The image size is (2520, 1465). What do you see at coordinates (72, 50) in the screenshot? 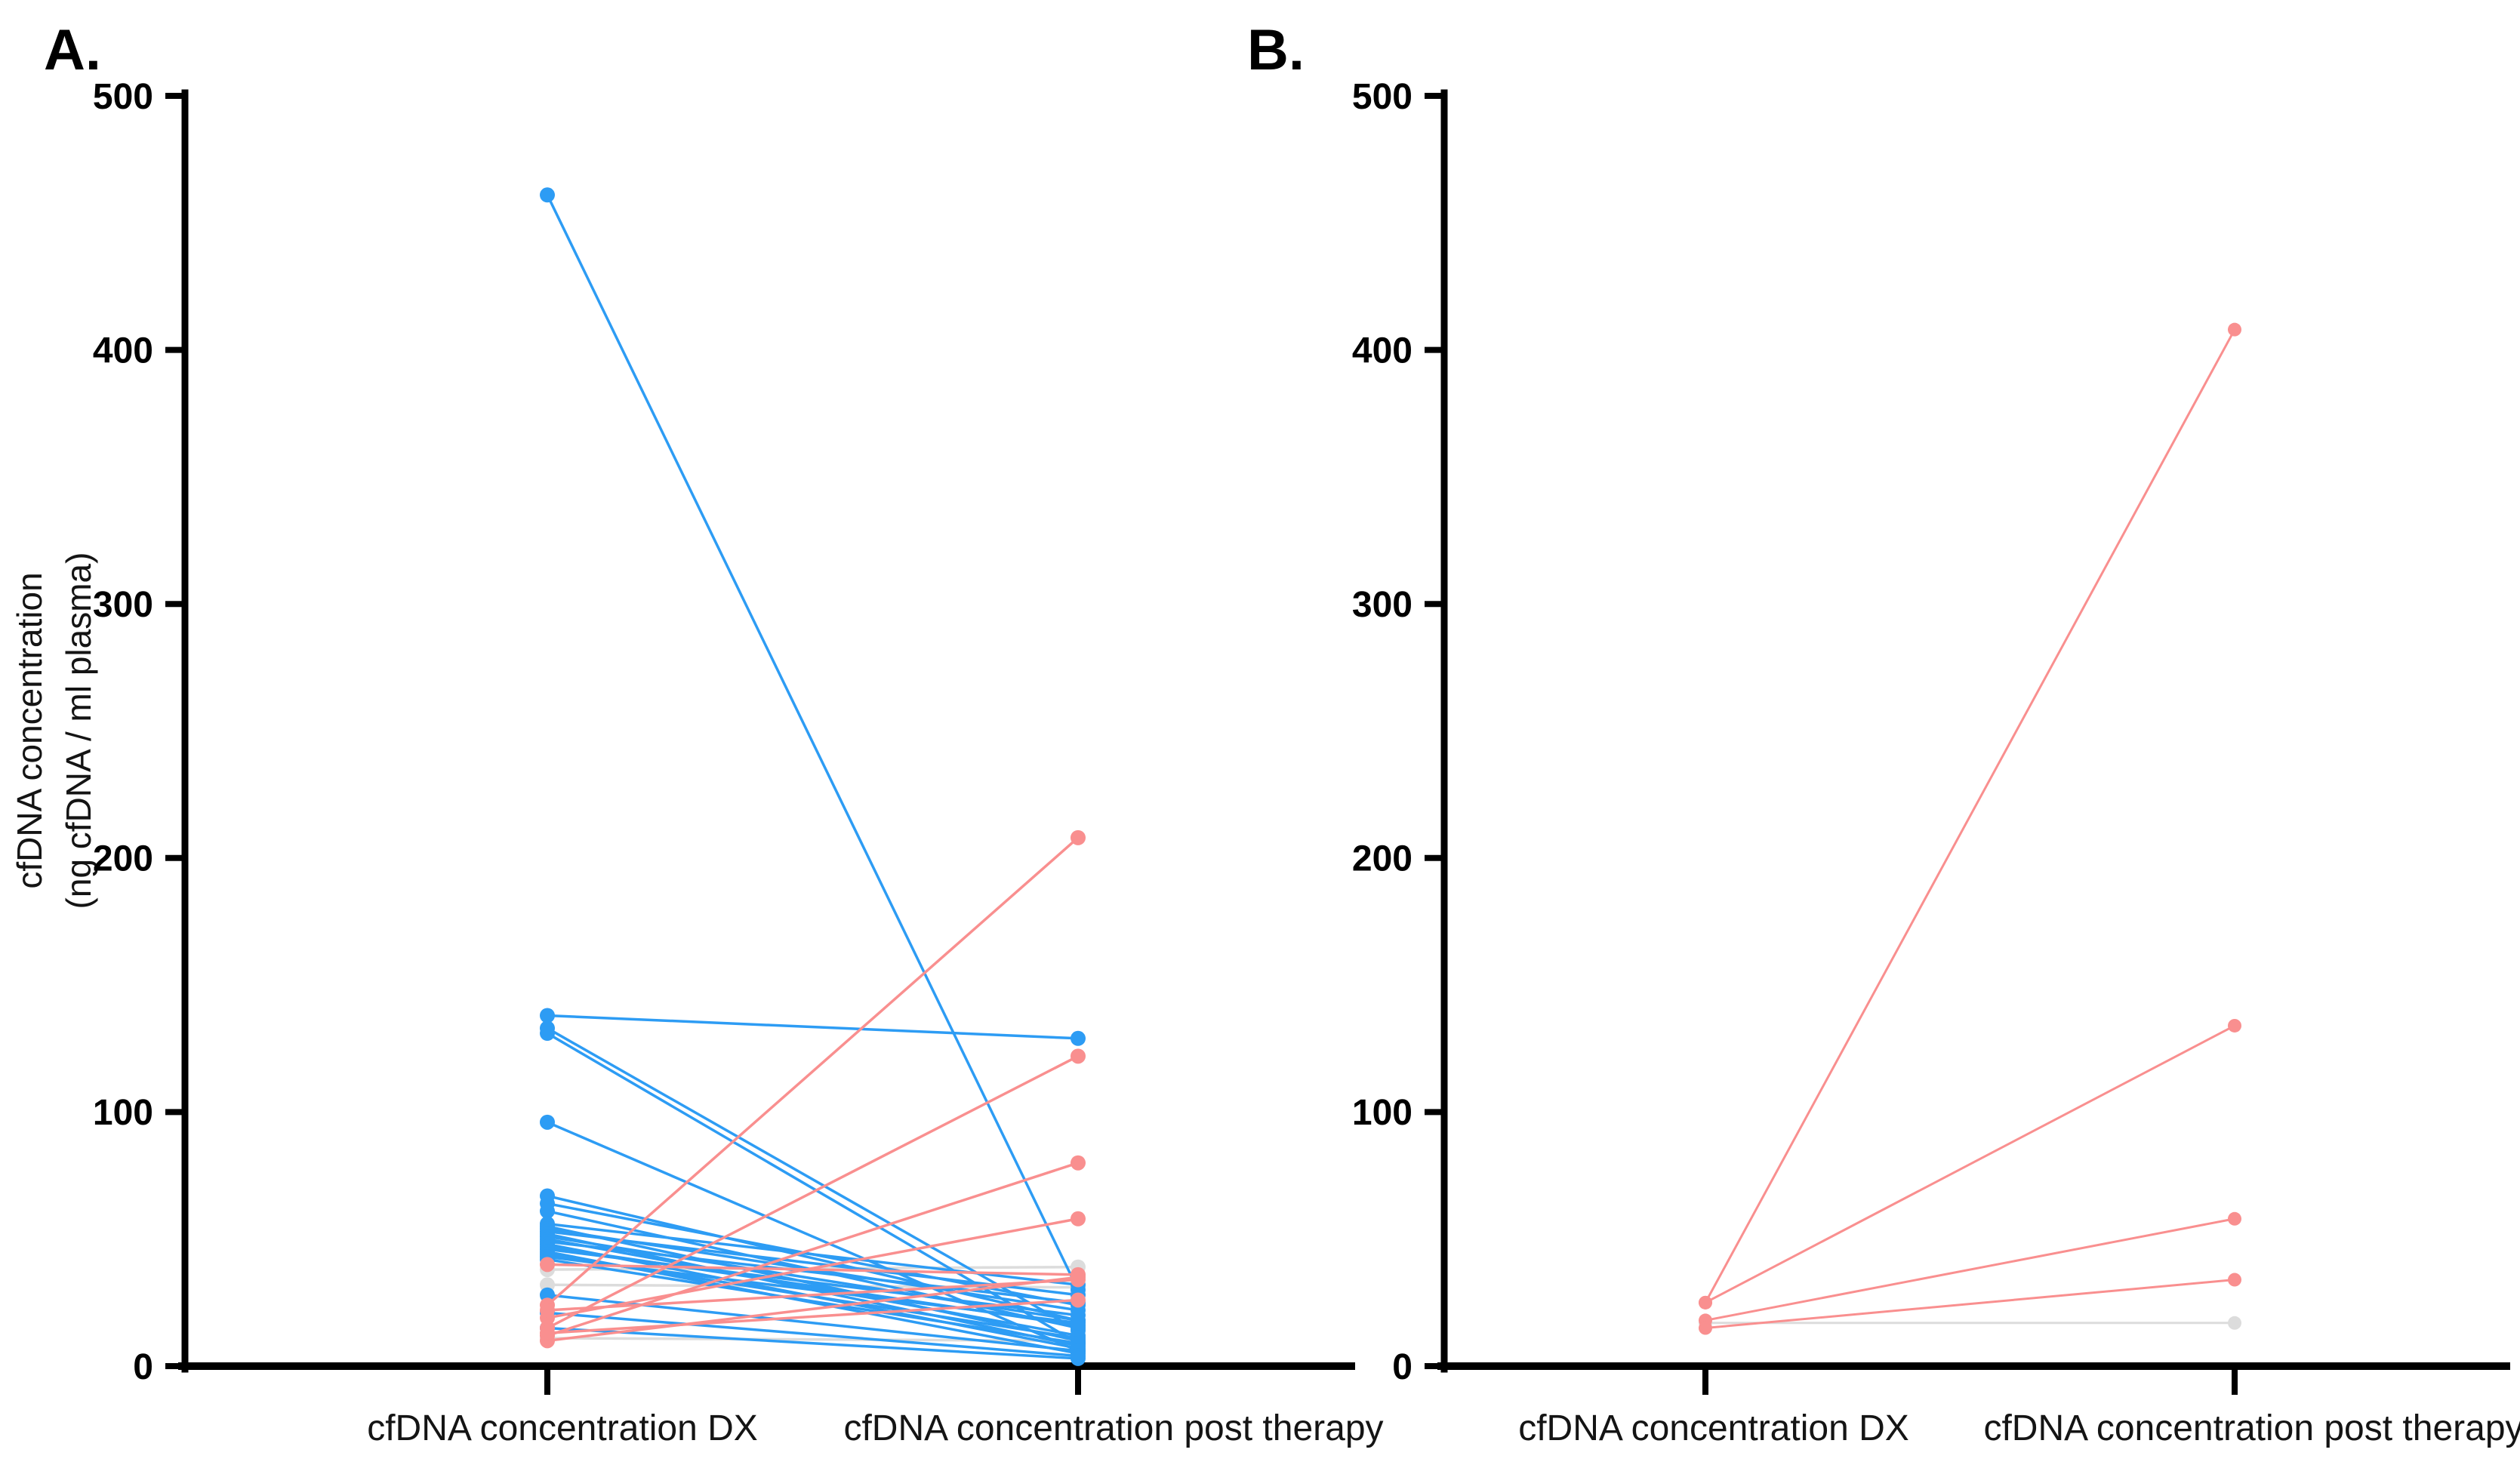
I see `panel-a-label: A.` at bounding box center [72, 50].